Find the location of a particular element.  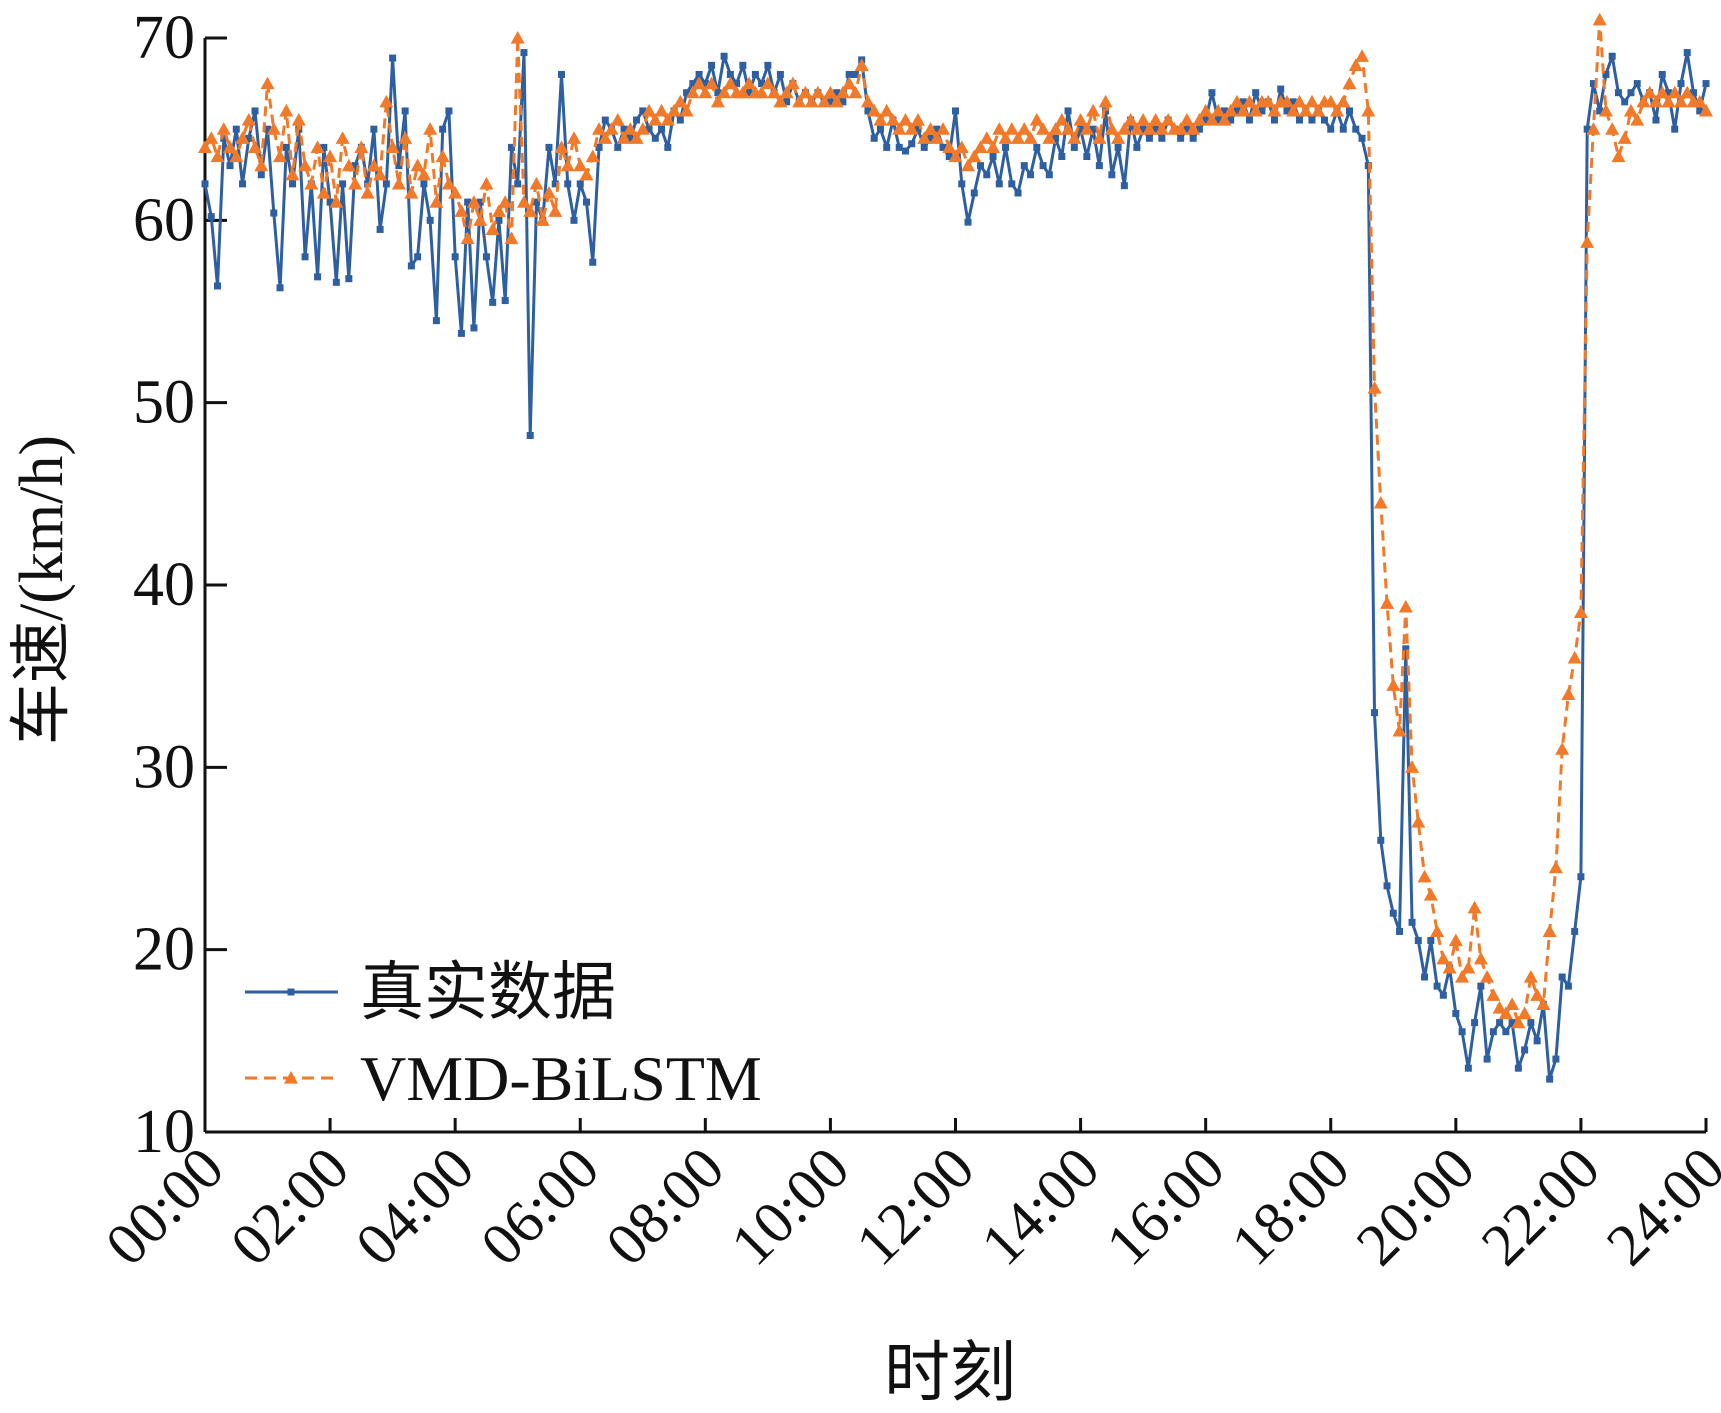

x-tick-label: 20:00 is located at coordinates (1415, 1206).